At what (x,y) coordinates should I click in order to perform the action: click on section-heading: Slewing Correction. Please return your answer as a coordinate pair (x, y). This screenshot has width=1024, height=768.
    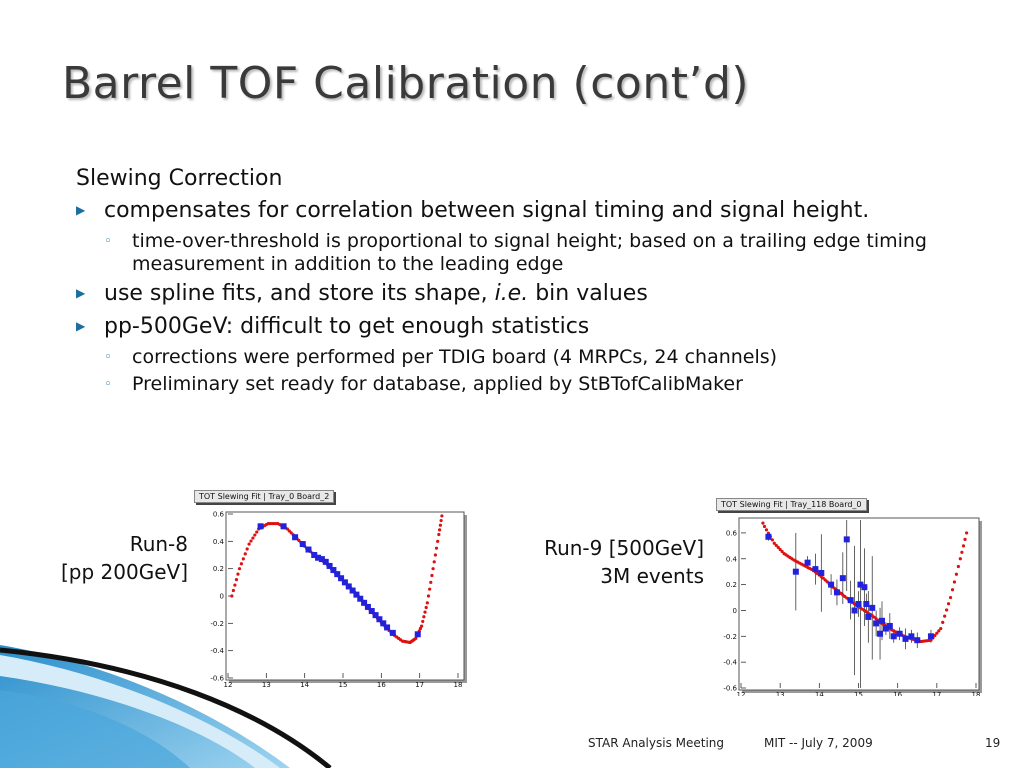
    Looking at the image, I should click on (179, 178).